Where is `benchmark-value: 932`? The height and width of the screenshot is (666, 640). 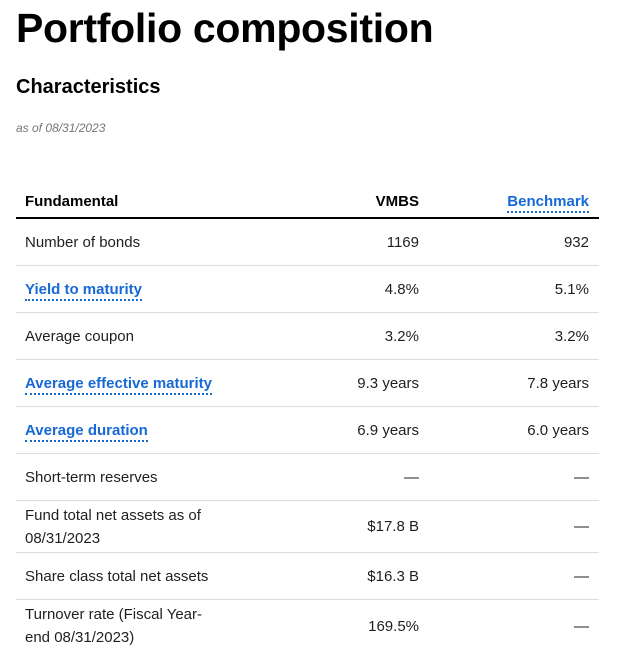
benchmark-value: 932 is located at coordinates (576, 242).